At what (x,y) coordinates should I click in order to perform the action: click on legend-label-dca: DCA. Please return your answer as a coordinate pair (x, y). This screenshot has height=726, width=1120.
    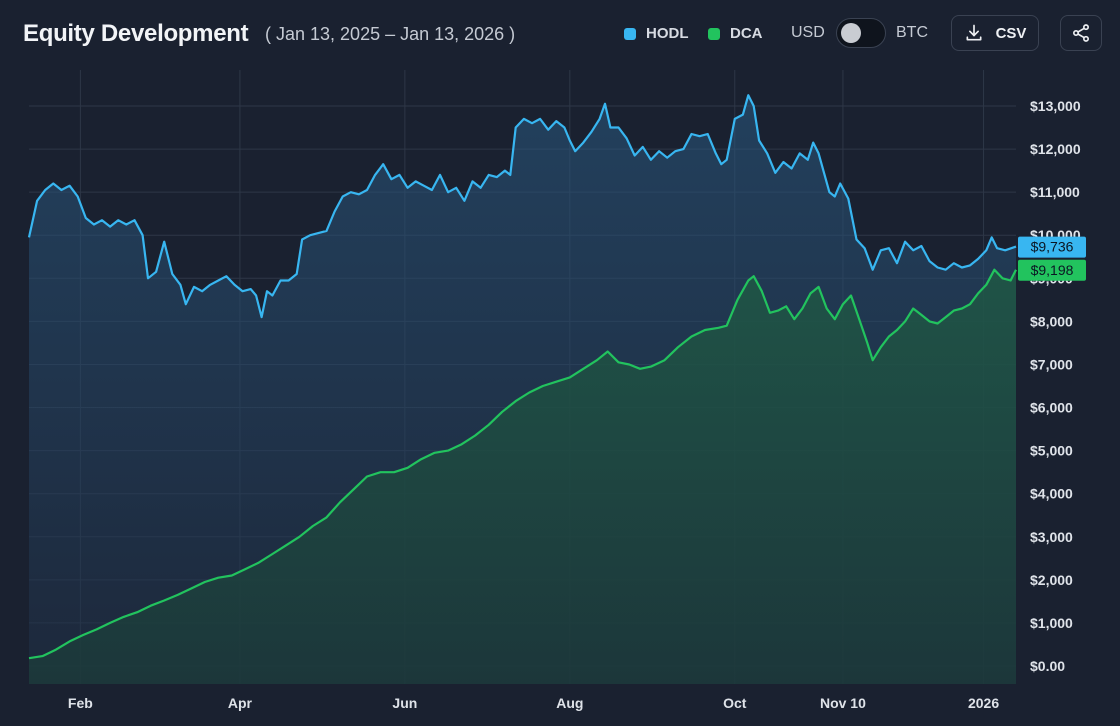
    Looking at the image, I should click on (746, 33).